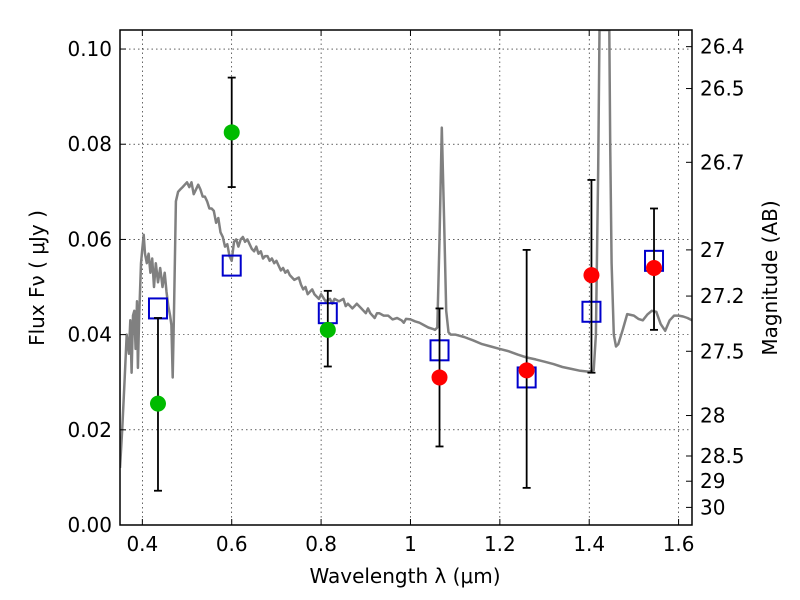 This screenshot has width=800, height=600. What do you see at coordinates (679, 544) in the screenshot?
I see `x-tick-label: 1.6` at bounding box center [679, 544].